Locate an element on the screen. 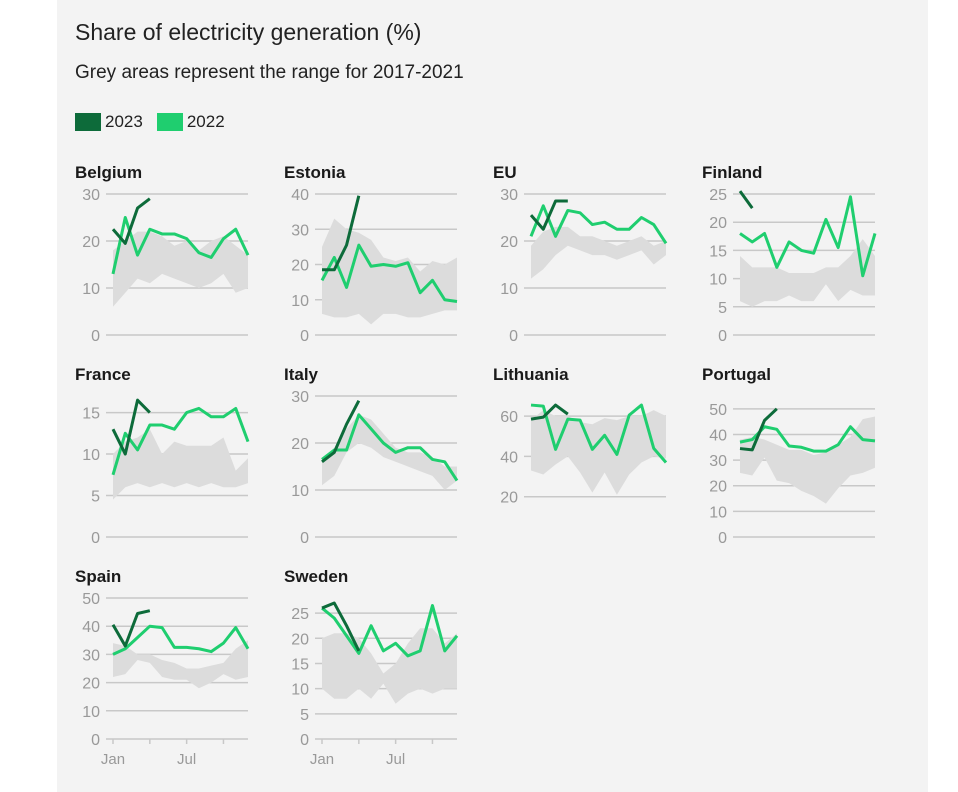 The image size is (958, 792). panel-portugal: Portugal 0 10 20 30 40 50 is located at coordinates (789, 456).